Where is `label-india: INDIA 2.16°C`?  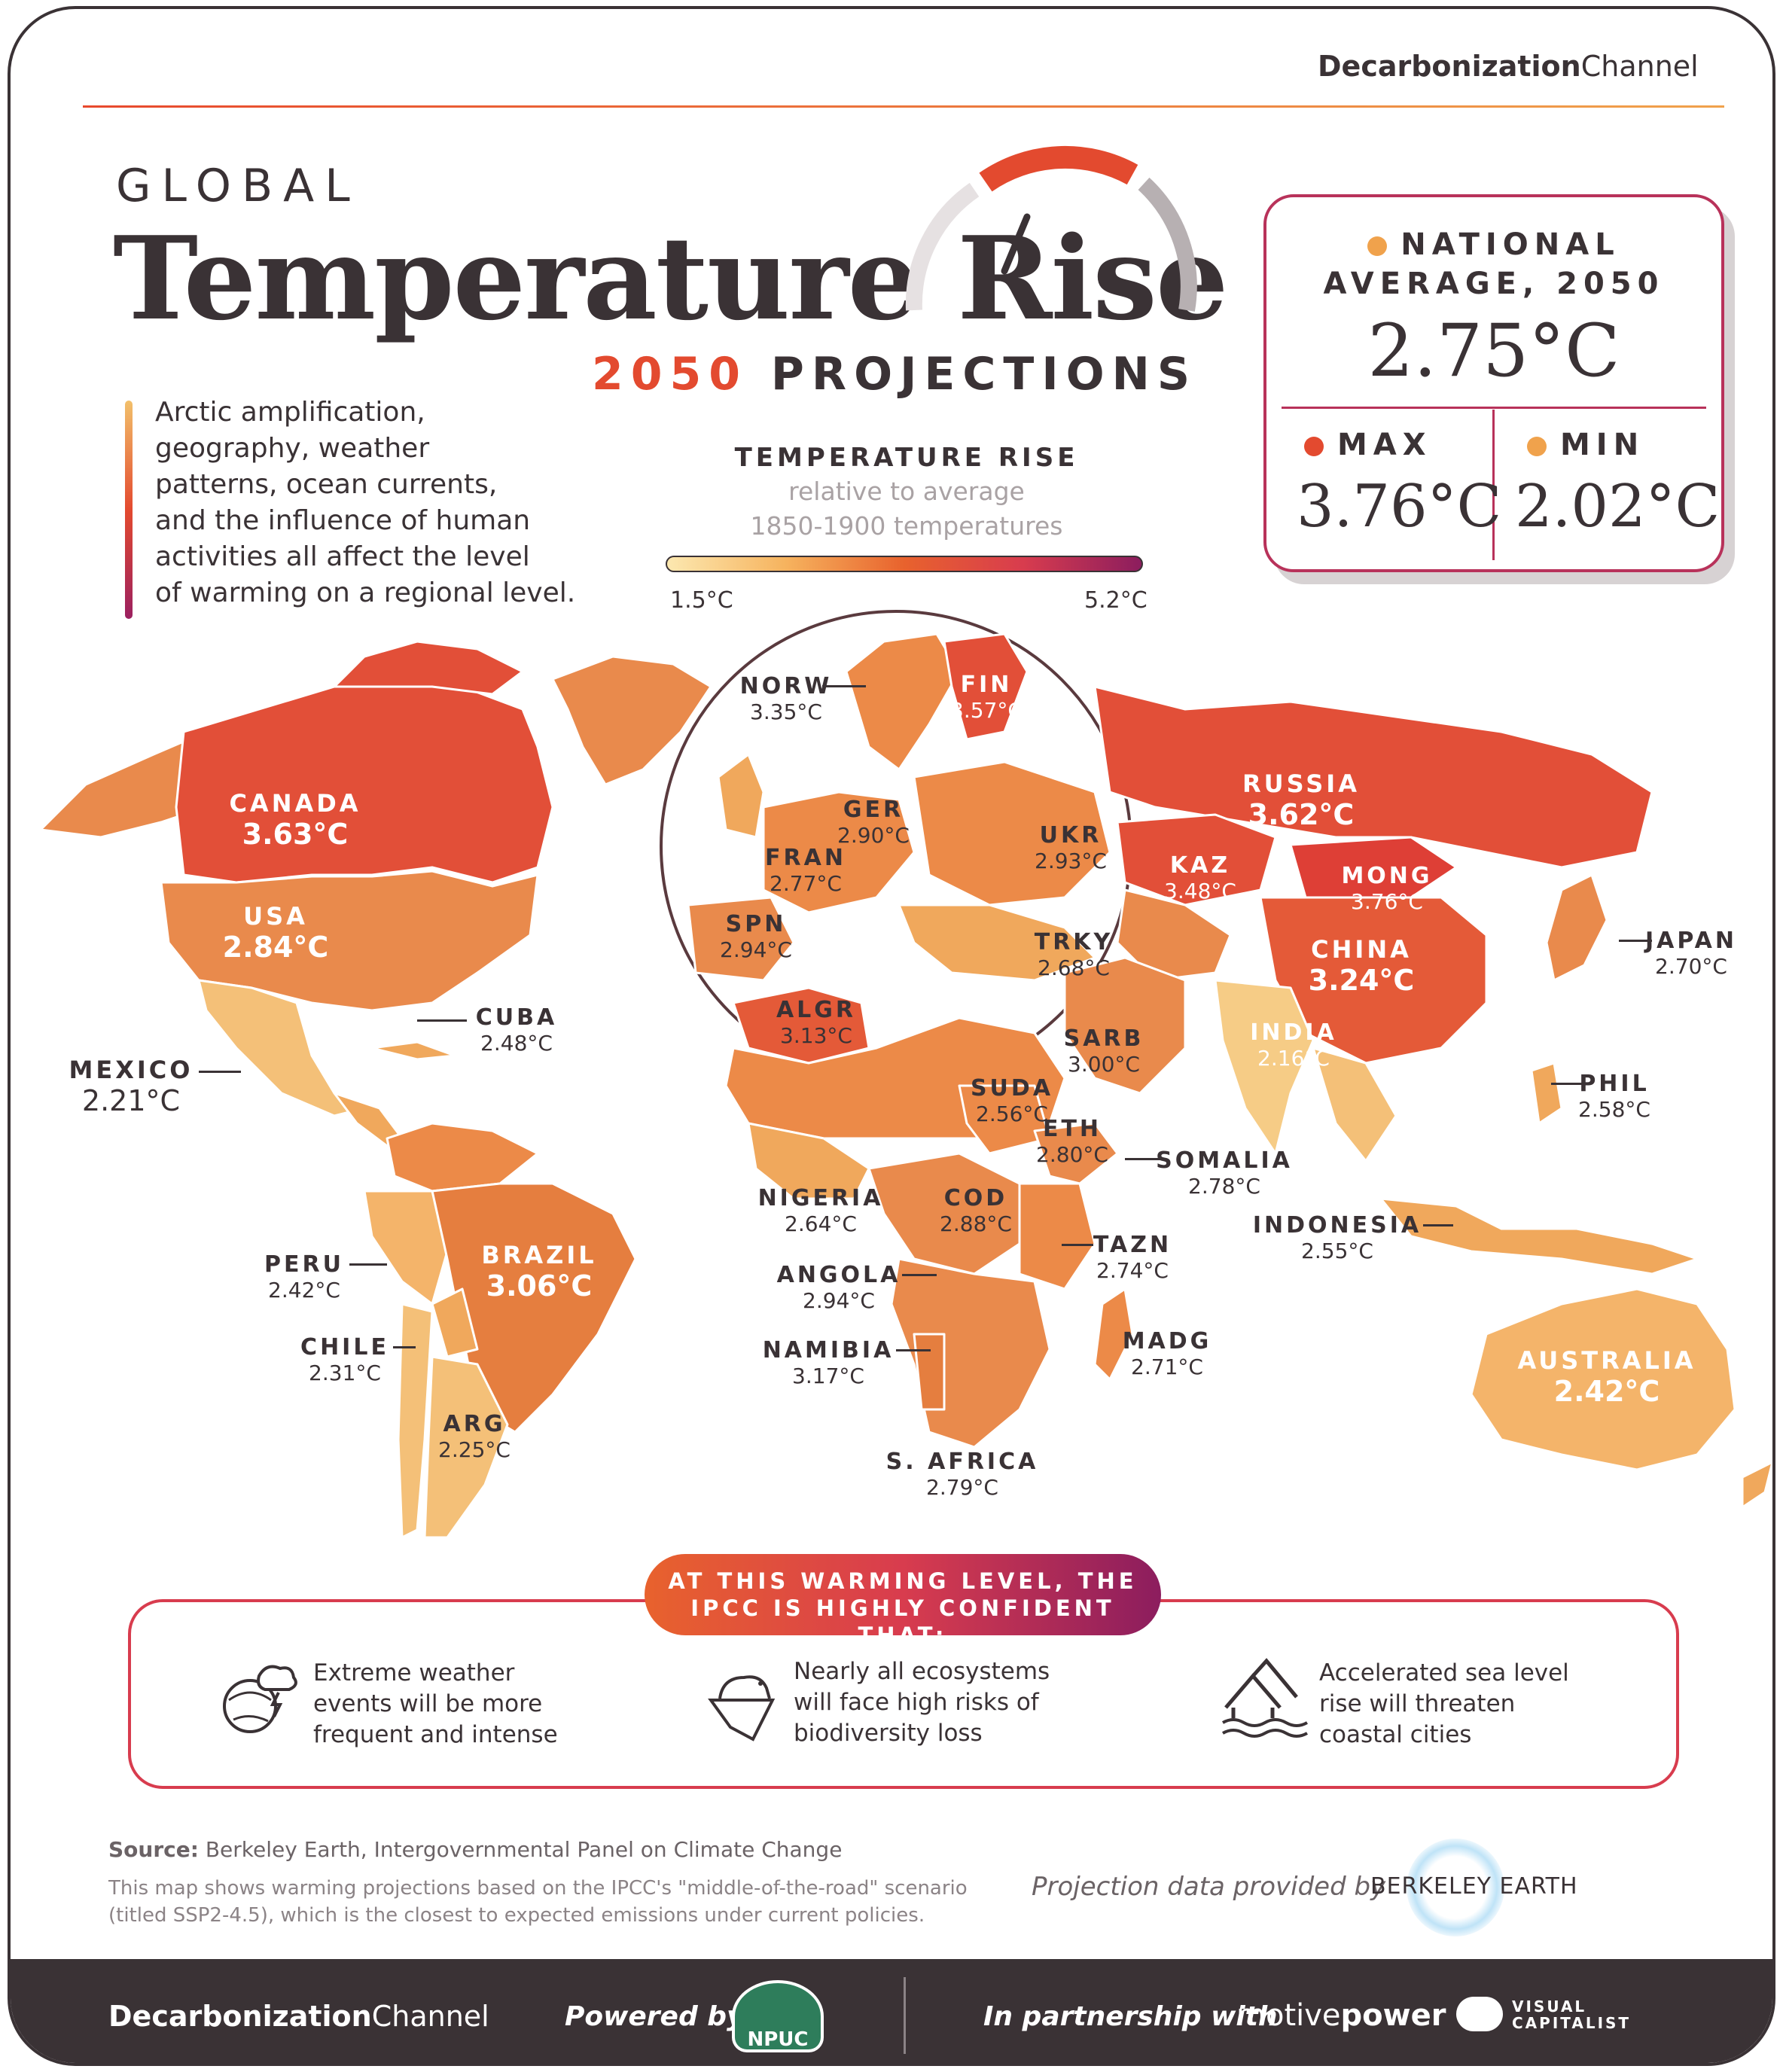 label-india: INDIA 2.16°C is located at coordinates (1293, 1045).